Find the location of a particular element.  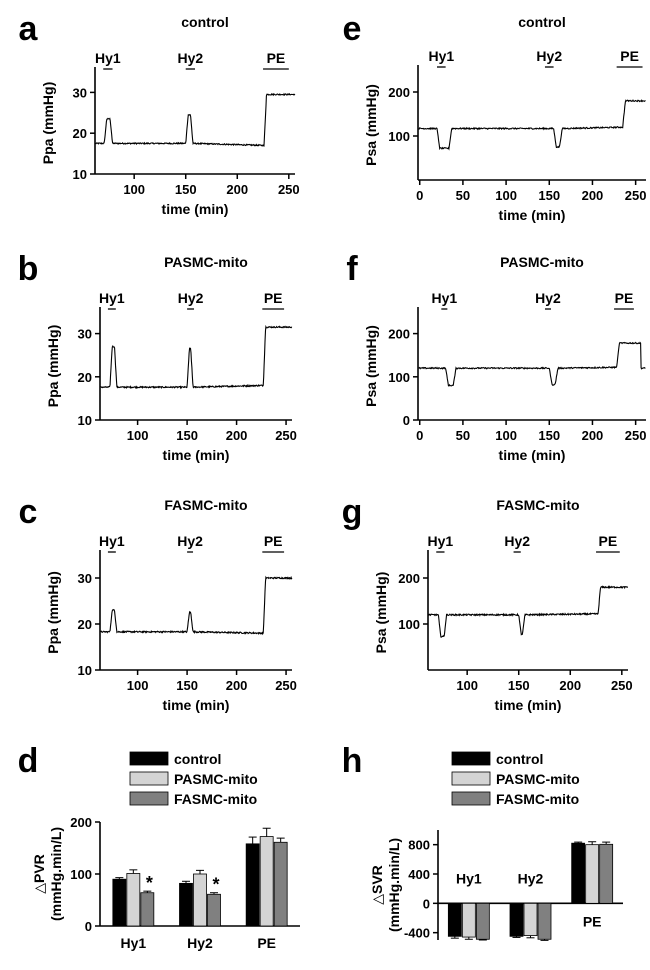

panel-letter-b: b is located at coordinates (28, 269).